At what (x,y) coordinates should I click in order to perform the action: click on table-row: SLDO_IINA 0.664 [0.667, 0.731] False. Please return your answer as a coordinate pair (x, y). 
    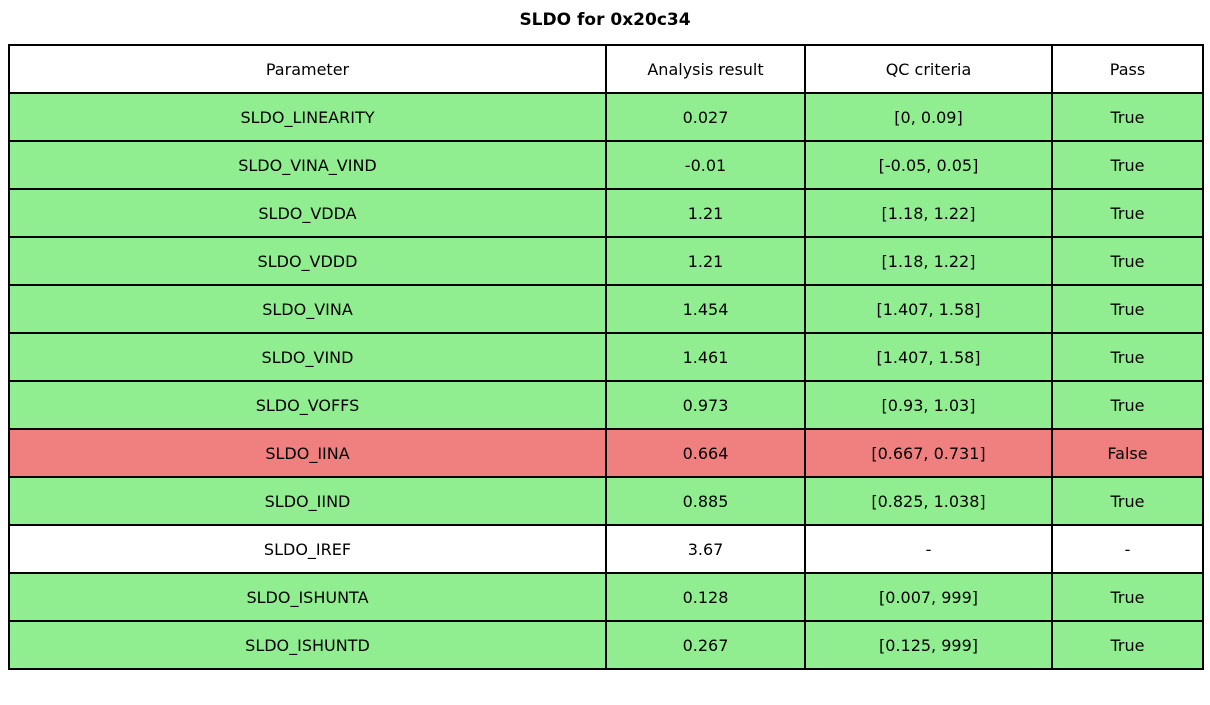
    Looking at the image, I should click on (606, 453).